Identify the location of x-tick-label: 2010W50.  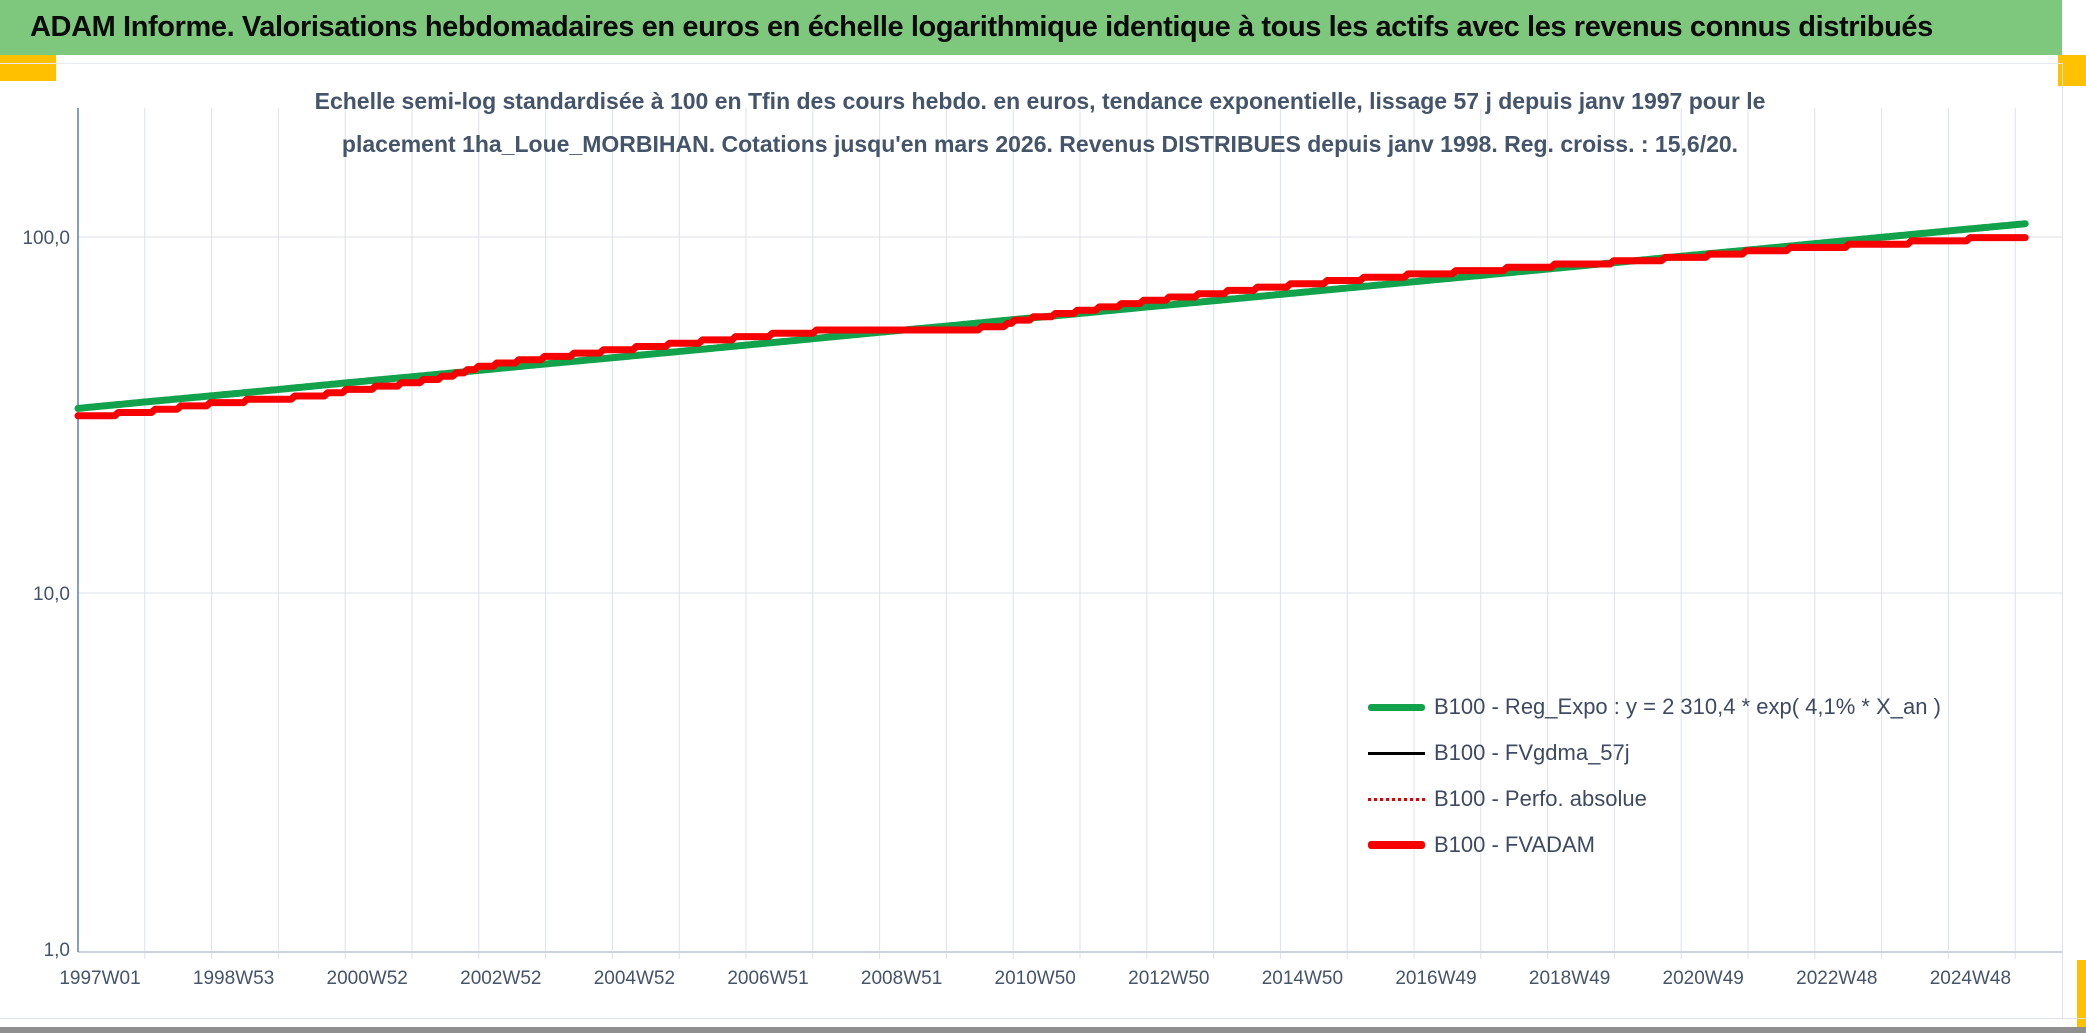
(1035, 978).